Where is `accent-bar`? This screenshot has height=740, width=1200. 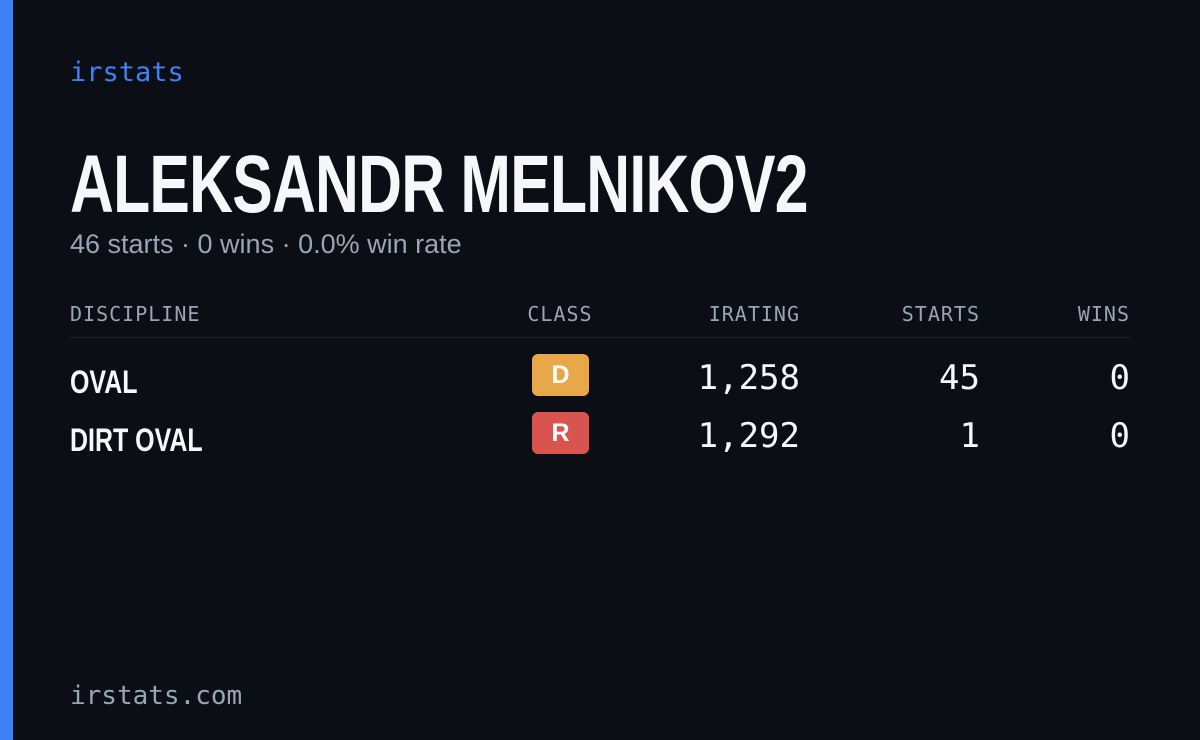
accent-bar is located at coordinates (6, 370).